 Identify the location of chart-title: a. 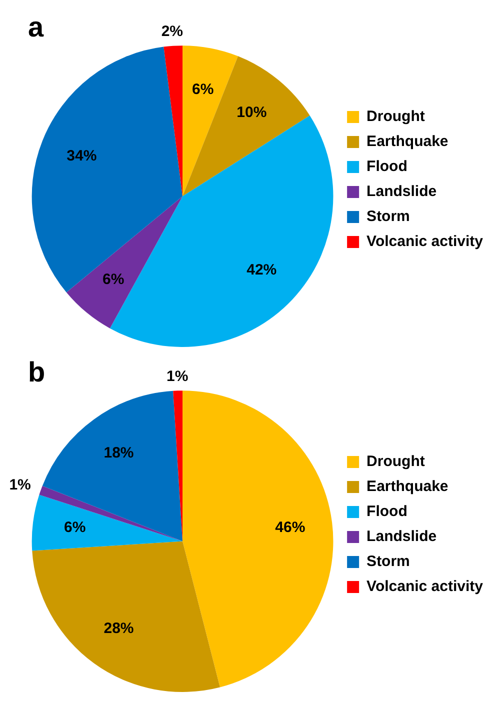
(36, 27).